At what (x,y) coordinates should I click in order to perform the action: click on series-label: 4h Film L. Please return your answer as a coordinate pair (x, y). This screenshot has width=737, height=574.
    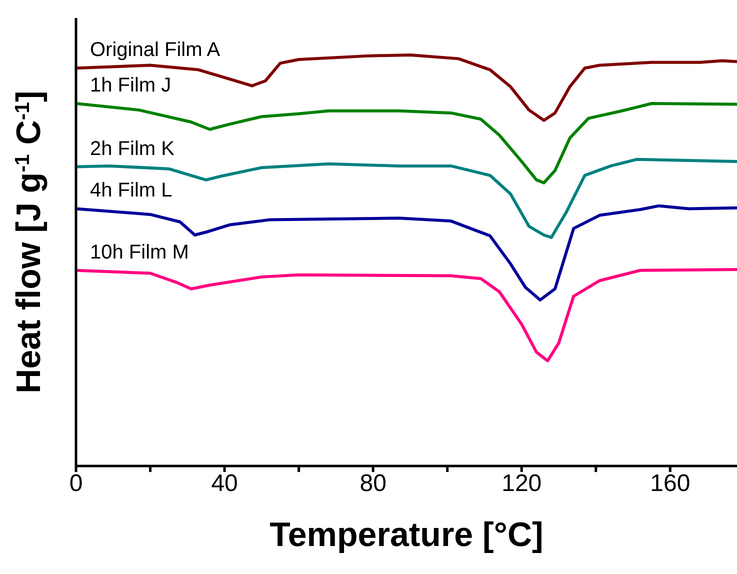
    Looking at the image, I should click on (131, 191).